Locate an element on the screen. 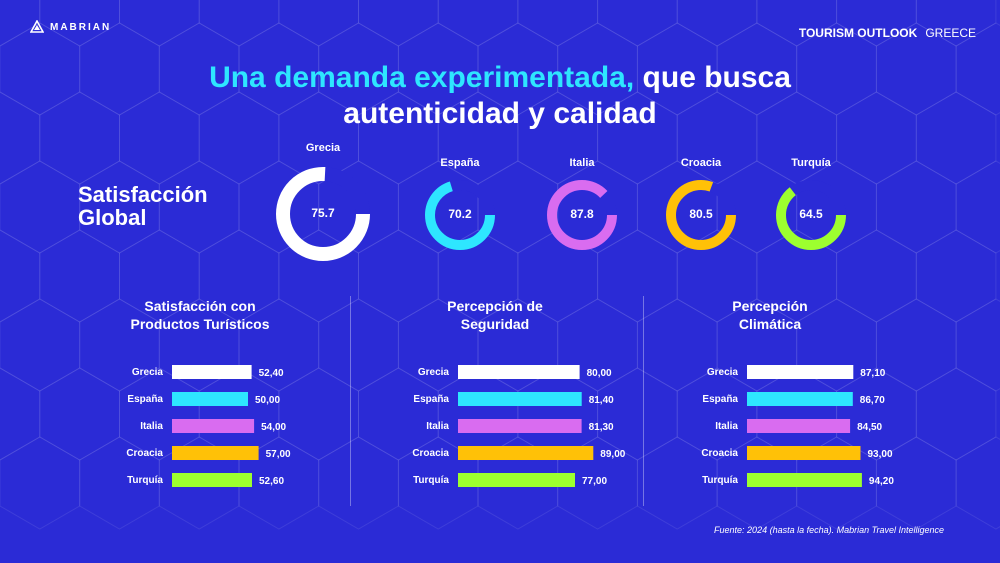  donut-value-label: 70.2 is located at coordinates (460, 214).